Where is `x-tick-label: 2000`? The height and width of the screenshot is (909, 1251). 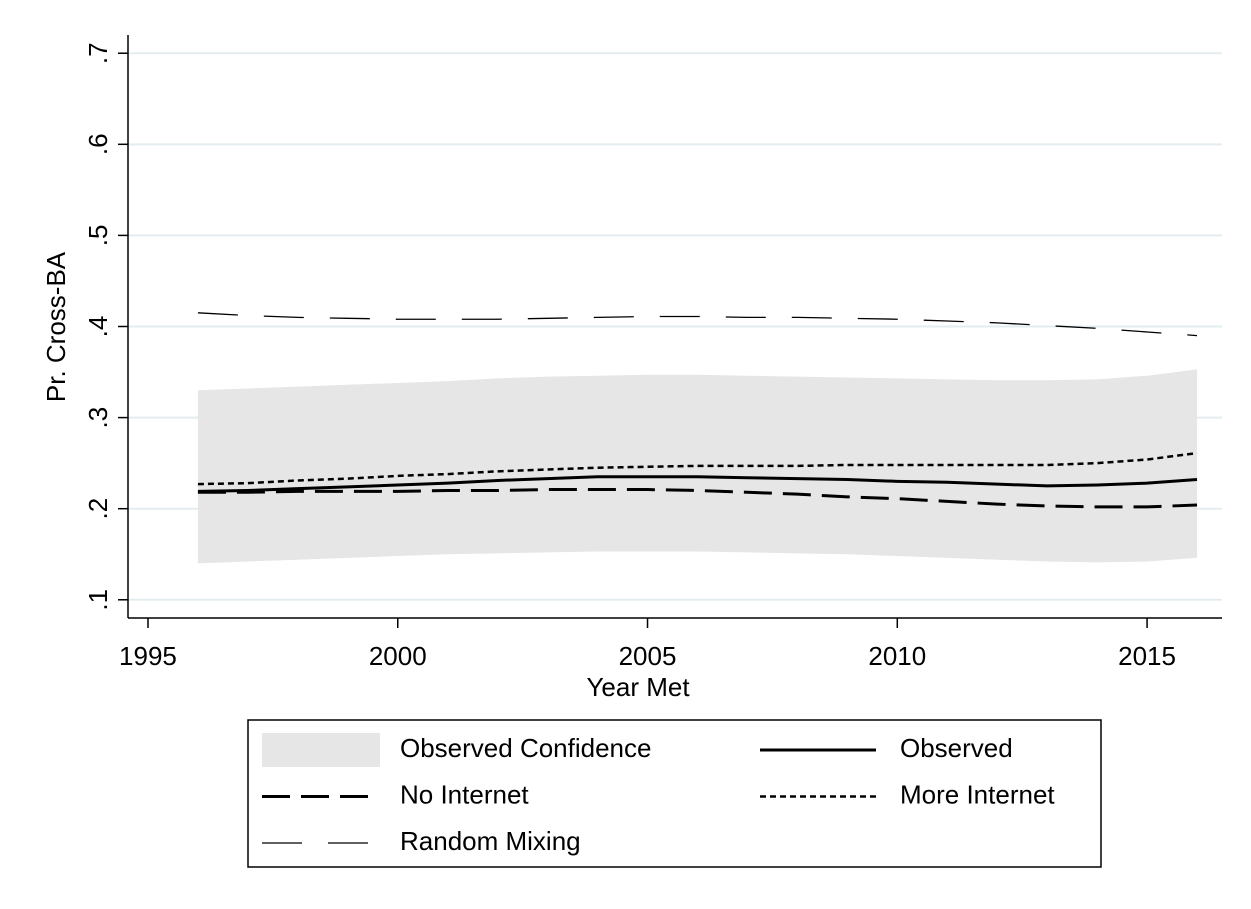
x-tick-label: 2000 is located at coordinates (398, 656).